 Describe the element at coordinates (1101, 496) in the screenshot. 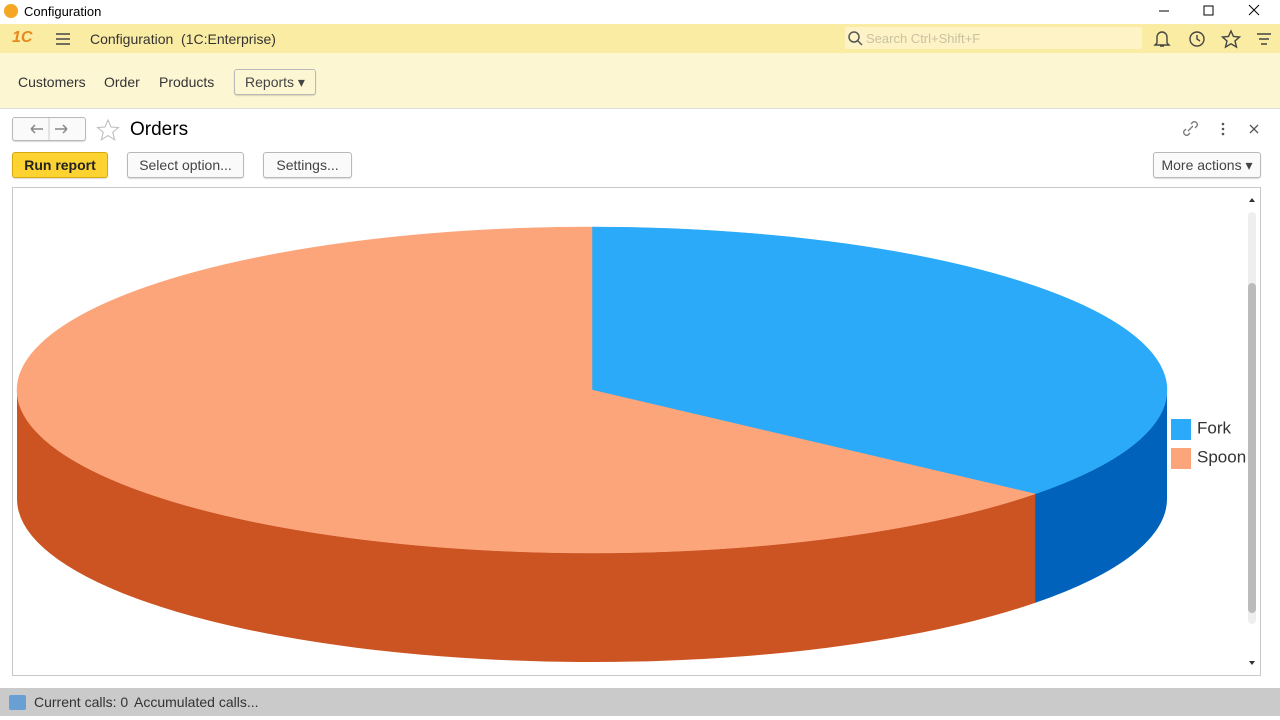

I see `pie-slice-side` at that location.